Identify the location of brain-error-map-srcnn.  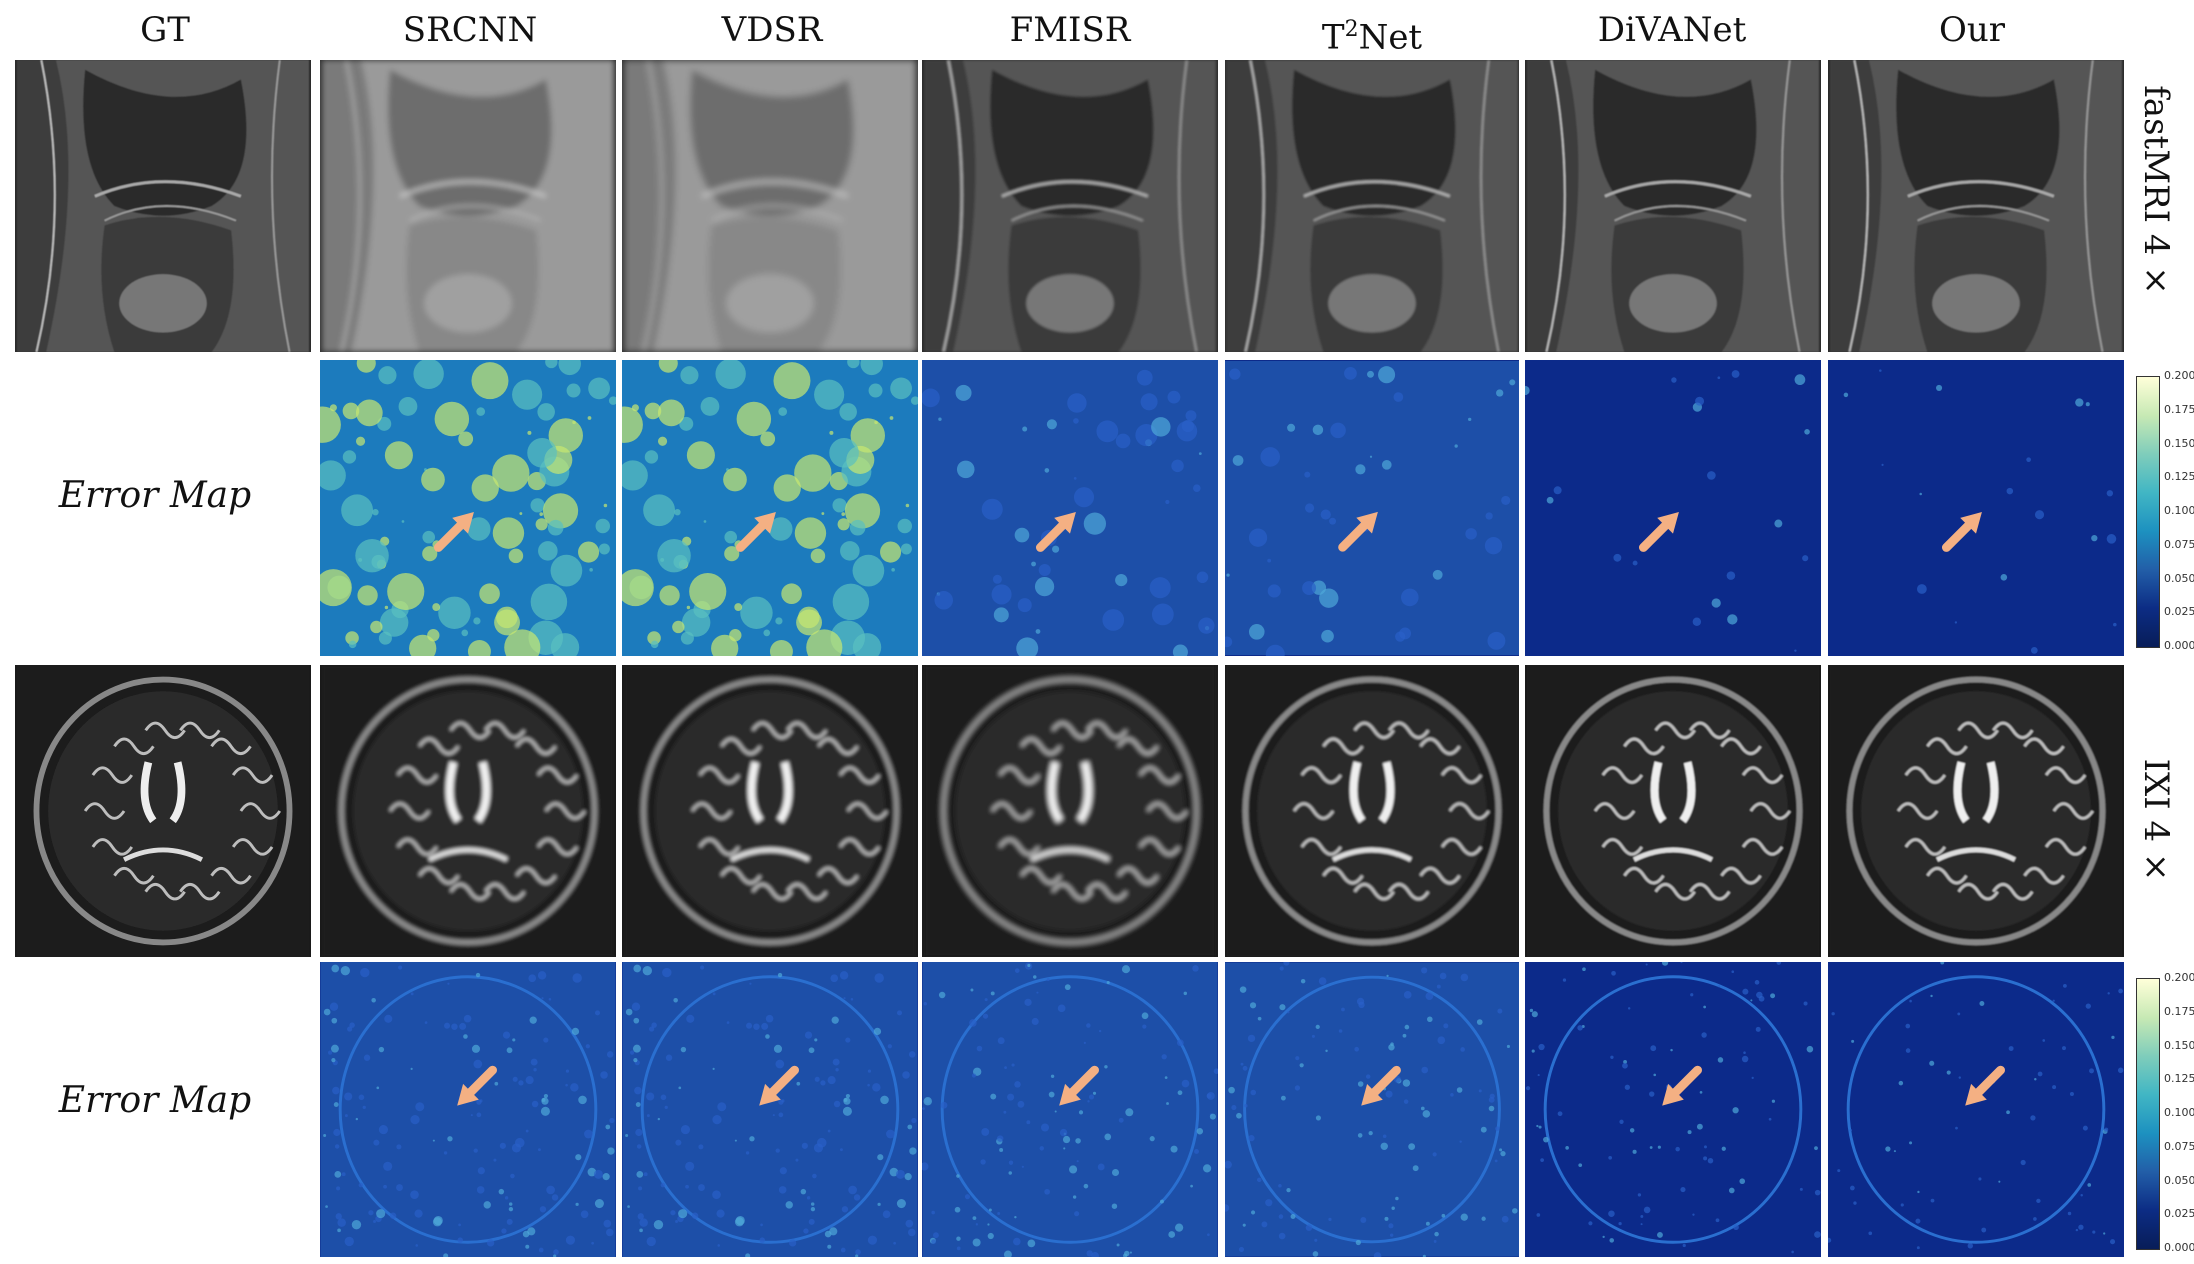
(468, 1109).